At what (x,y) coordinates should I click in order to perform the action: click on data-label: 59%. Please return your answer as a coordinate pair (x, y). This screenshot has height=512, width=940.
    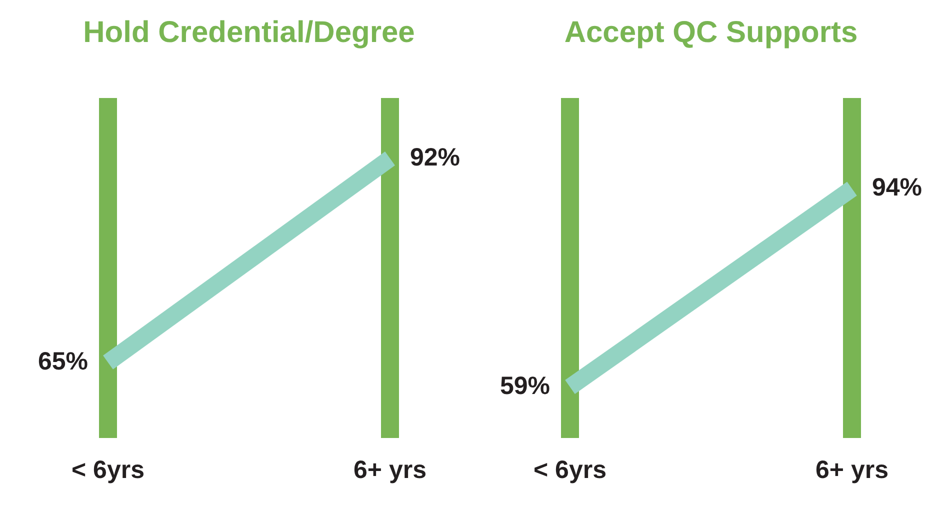
    Looking at the image, I should click on (525, 386).